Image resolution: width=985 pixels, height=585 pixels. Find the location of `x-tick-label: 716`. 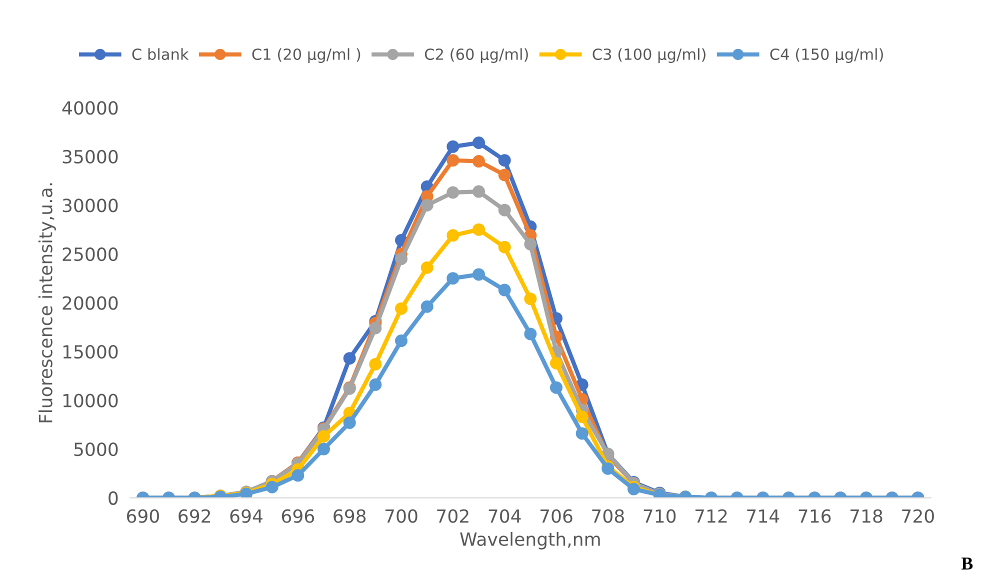

x-tick-label: 716 is located at coordinates (814, 516).